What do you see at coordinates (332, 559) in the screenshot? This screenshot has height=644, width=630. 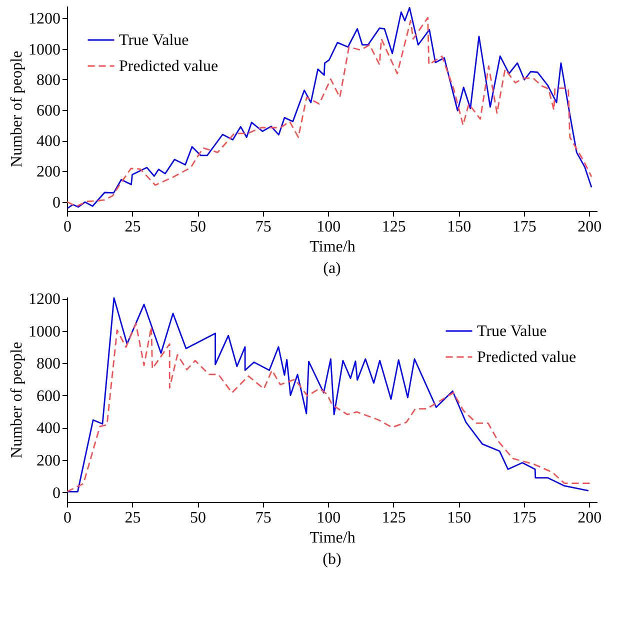 I see `text: (b)` at bounding box center [332, 559].